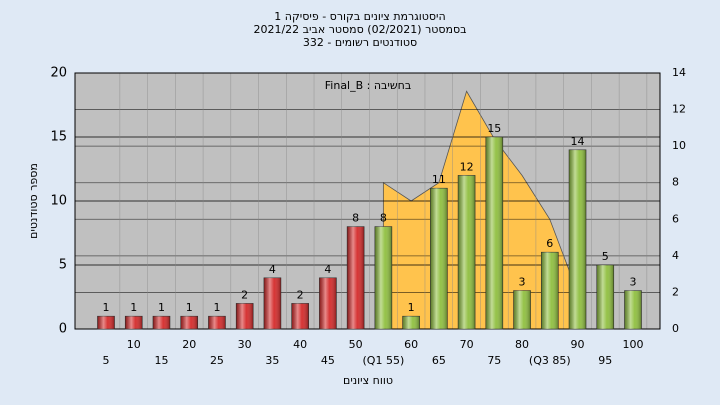 The width and height of the screenshot is (720, 405). Describe the element at coordinates (106, 360) in the screenshot. I see `x-tick-label: 5` at that location.